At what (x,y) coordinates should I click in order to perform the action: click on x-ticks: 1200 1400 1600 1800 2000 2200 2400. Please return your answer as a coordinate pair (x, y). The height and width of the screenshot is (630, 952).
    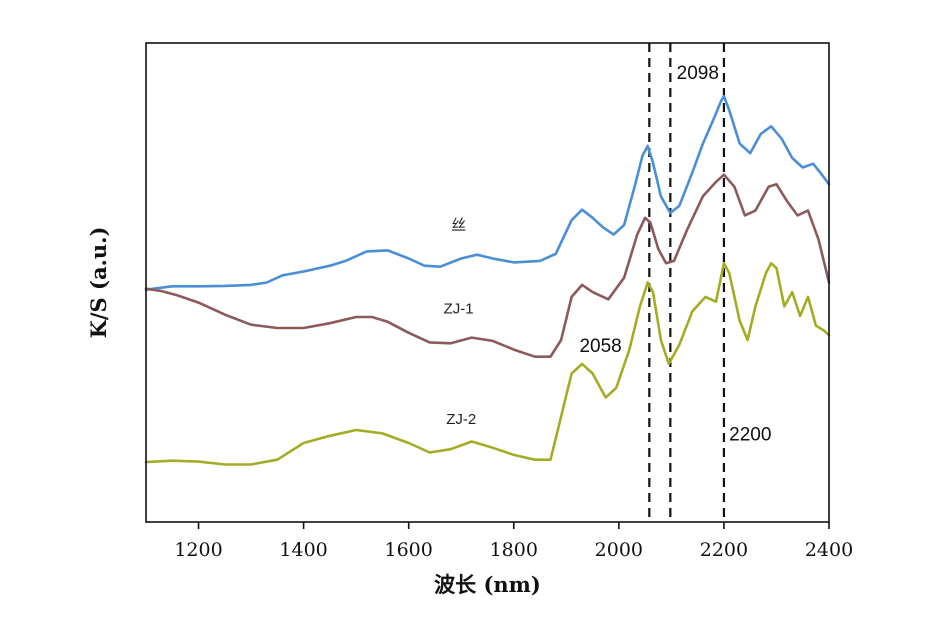
    Looking at the image, I should click on (513, 541).